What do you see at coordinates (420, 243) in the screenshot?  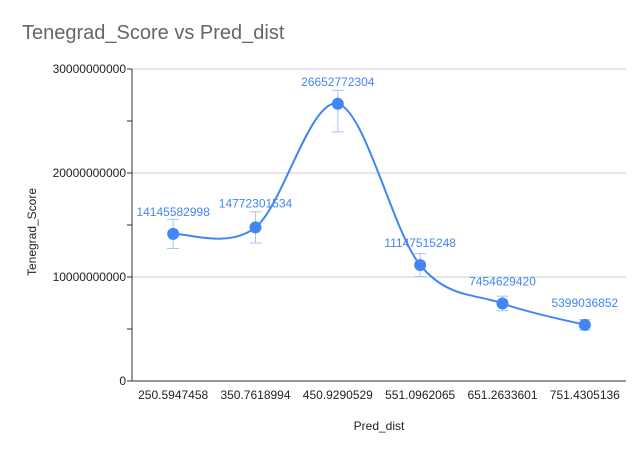 I see `data-label: 11147515248` at bounding box center [420, 243].